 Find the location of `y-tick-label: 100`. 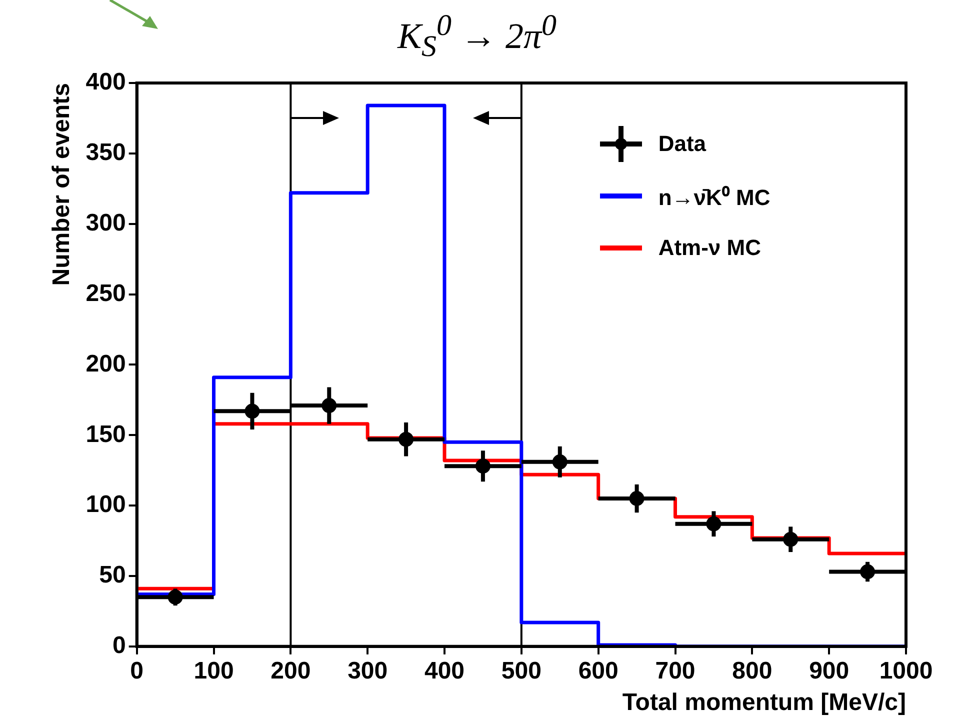

y-tick-label: 100 is located at coordinates (106, 504).